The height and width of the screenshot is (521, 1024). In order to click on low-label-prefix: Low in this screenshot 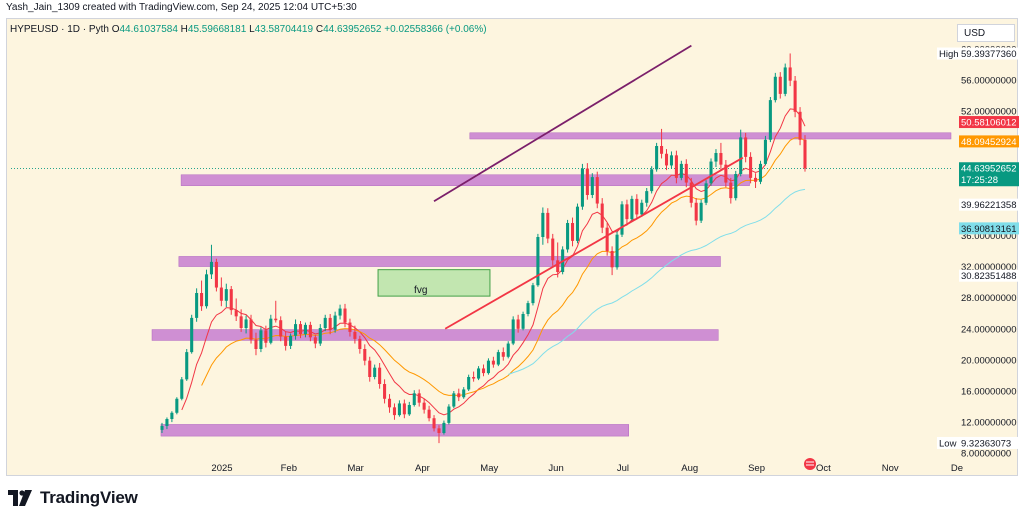, I will do `click(948, 443)`.